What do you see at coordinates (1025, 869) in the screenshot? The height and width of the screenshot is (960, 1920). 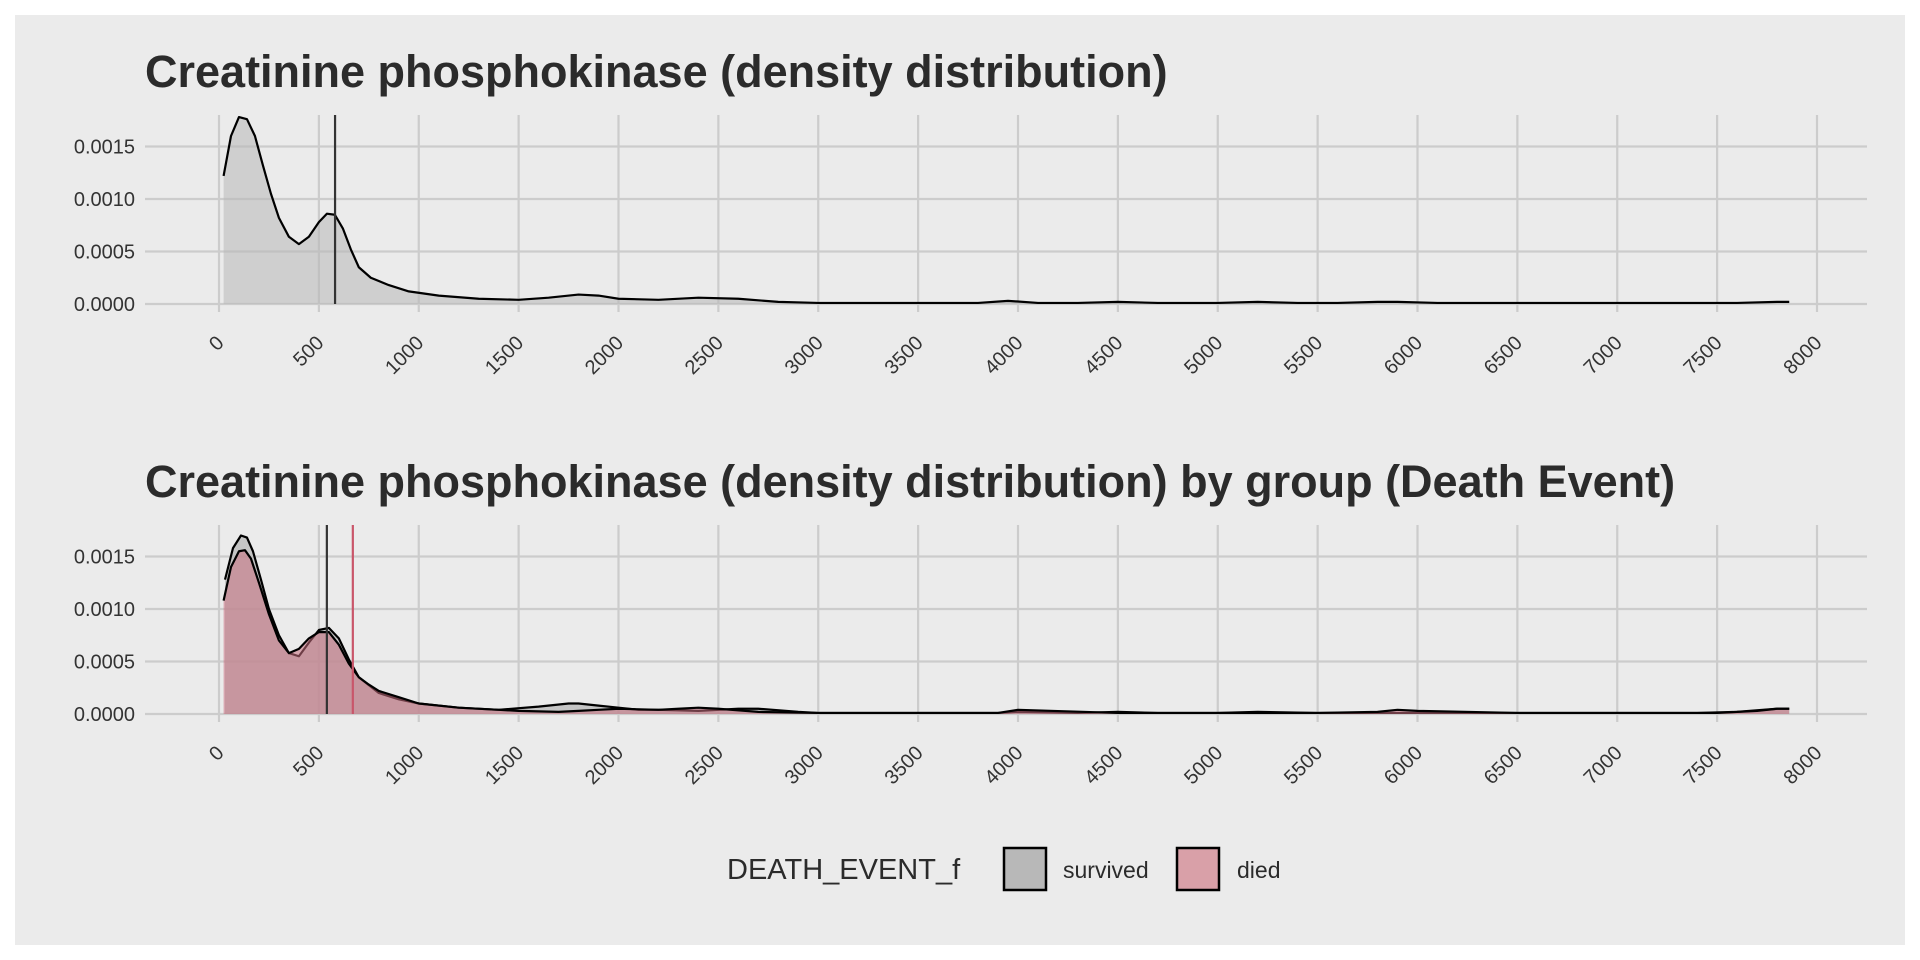 I see `legend-key-survived` at bounding box center [1025, 869].